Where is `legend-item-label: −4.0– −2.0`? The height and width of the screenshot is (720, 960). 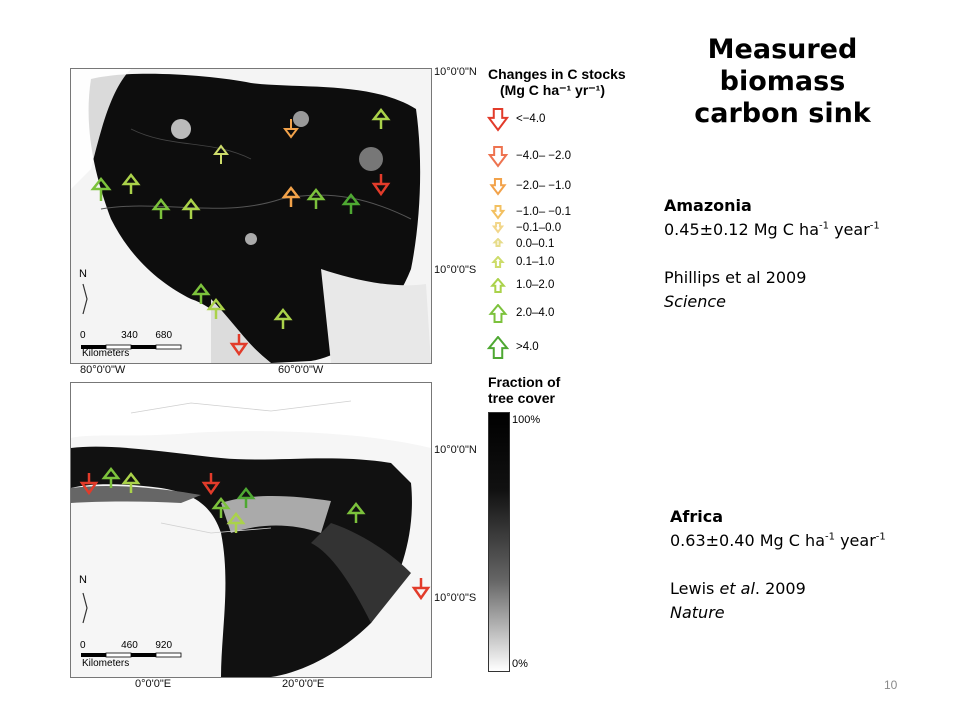 legend-item-label: −4.0– −2.0 is located at coordinates (543, 156).